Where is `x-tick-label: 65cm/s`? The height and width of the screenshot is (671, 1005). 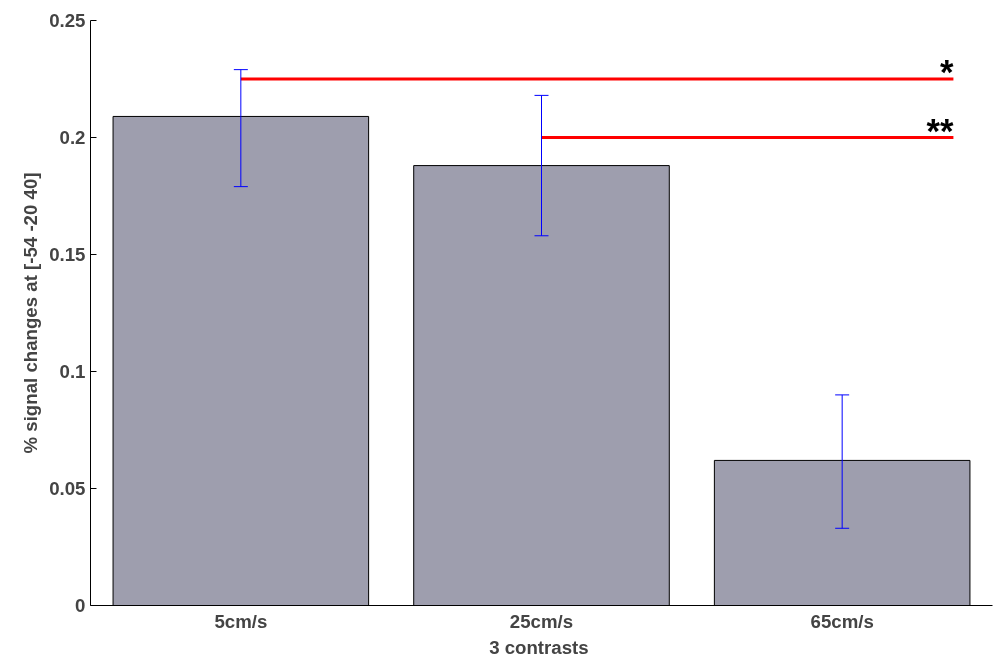 x-tick-label: 65cm/s is located at coordinates (842, 621).